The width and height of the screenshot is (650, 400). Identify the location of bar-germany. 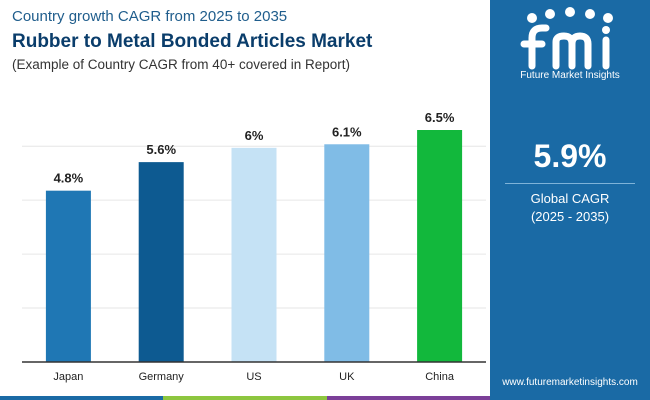
(161, 262).